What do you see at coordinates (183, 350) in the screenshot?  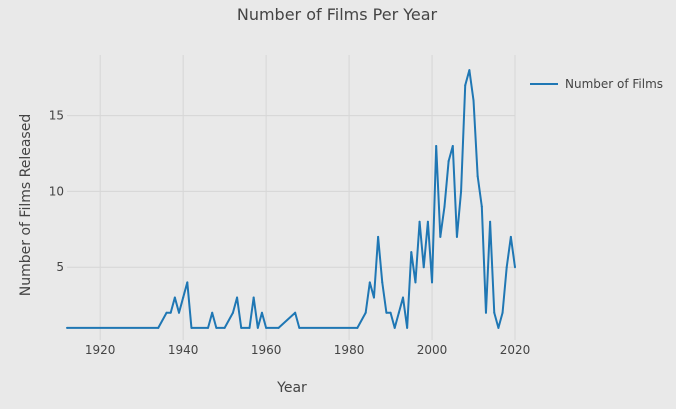 I see `x-tick-label: 1940` at bounding box center [183, 350].